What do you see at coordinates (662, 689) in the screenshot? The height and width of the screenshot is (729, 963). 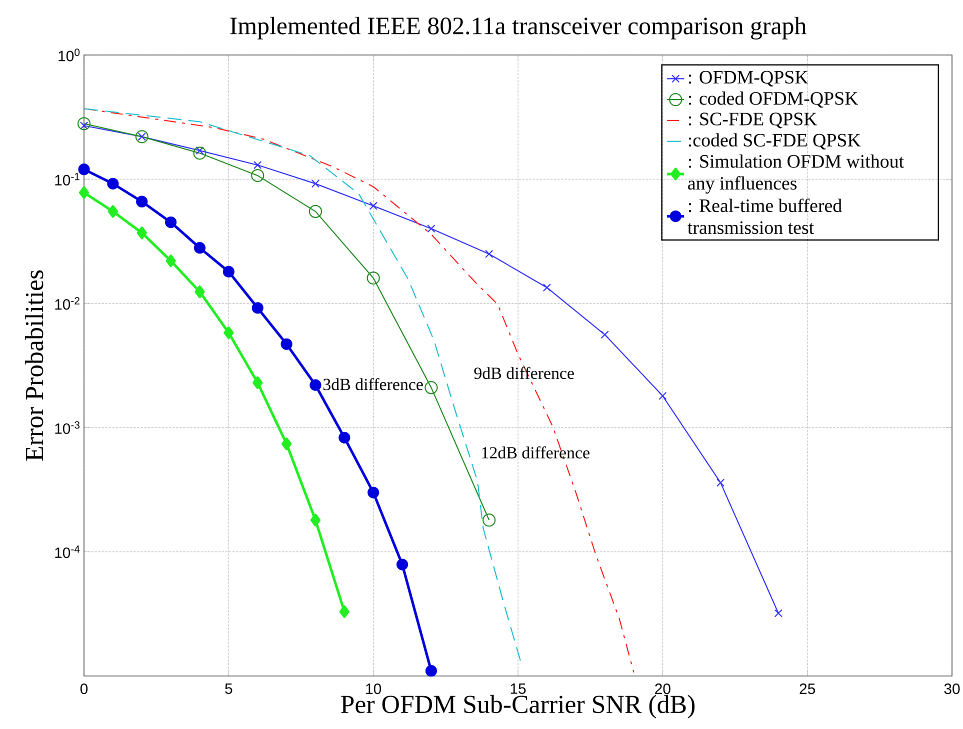 I see `x-tick-label: 20` at bounding box center [662, 689].